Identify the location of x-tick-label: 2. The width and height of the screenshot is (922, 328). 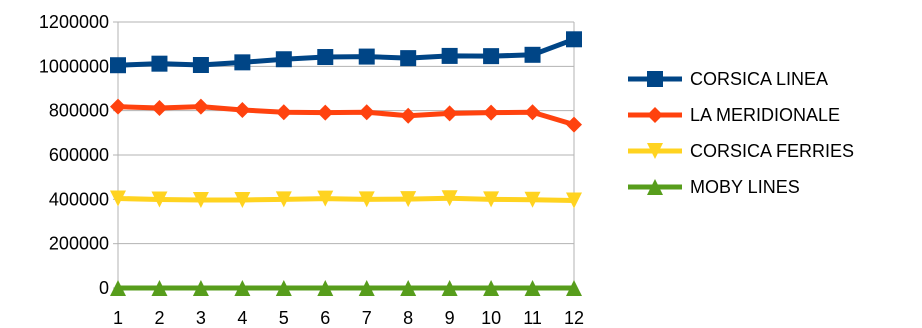
(159, 318).